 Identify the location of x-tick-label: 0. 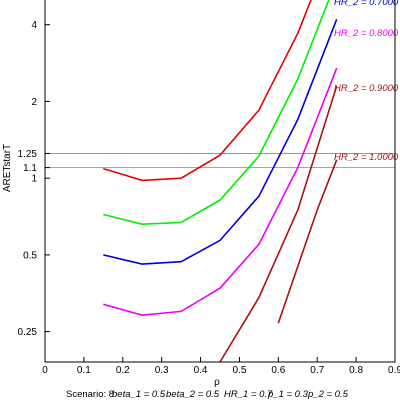
(45, 370).